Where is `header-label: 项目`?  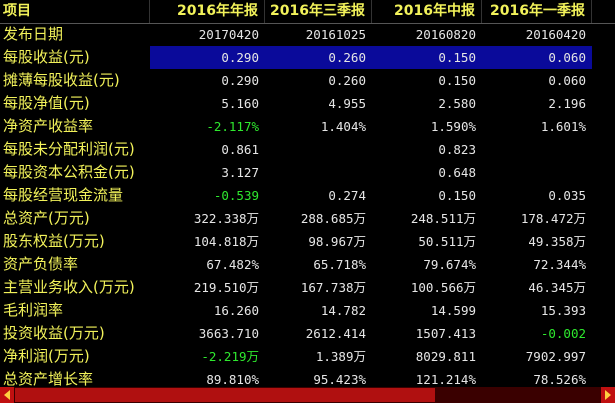
header-label: 项目 is located at coordinates (76, 11).